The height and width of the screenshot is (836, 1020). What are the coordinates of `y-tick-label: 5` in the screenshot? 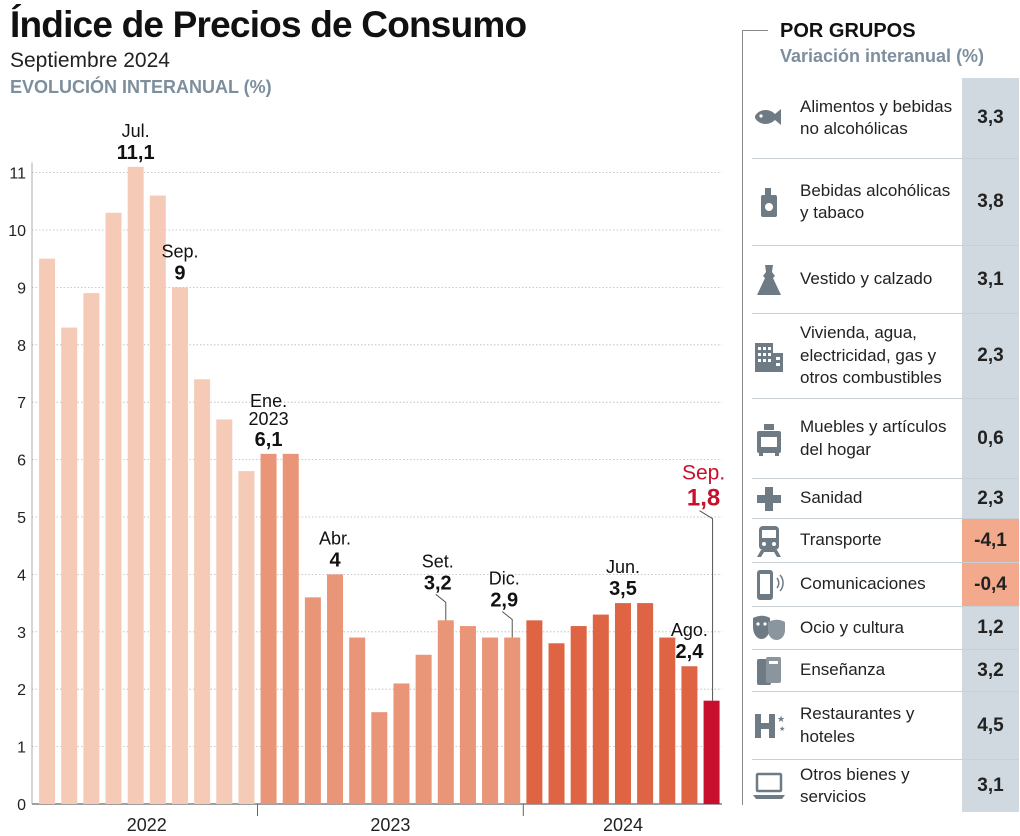 It's located at (21, 518).